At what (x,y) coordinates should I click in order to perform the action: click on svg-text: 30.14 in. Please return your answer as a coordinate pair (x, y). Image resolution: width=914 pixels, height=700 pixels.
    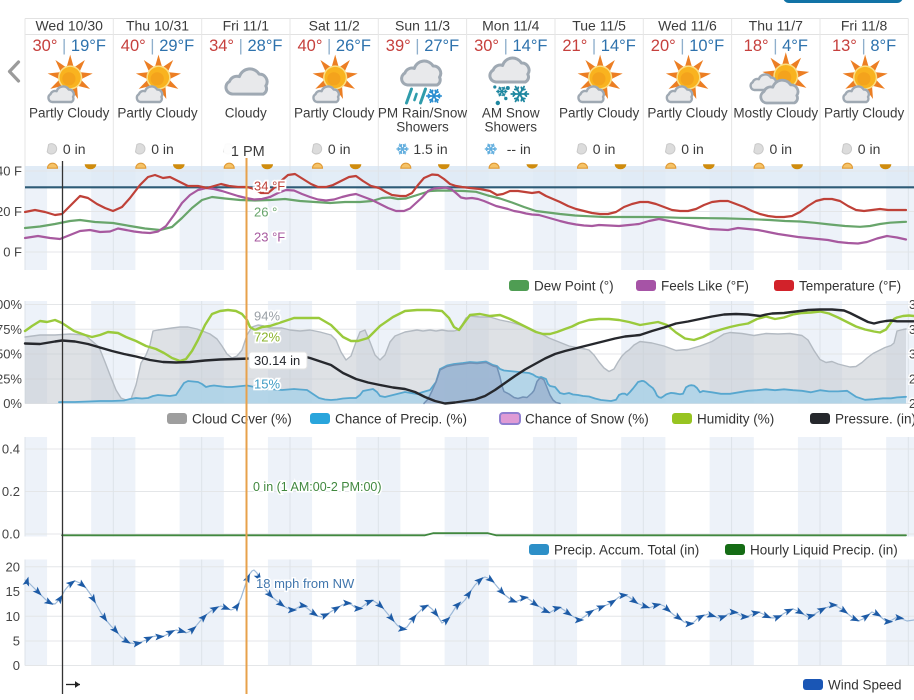
    Looking at the image, I should click on (277, 360).